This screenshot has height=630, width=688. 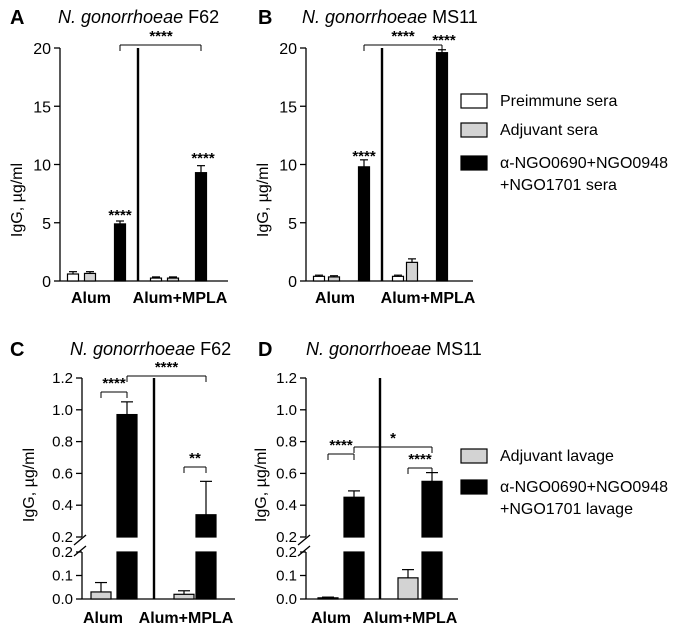 What do you see at coordinates (62, 410) in the screenshot?
I see `y-tick-label: 1.0` at bounding box center [62, 410].